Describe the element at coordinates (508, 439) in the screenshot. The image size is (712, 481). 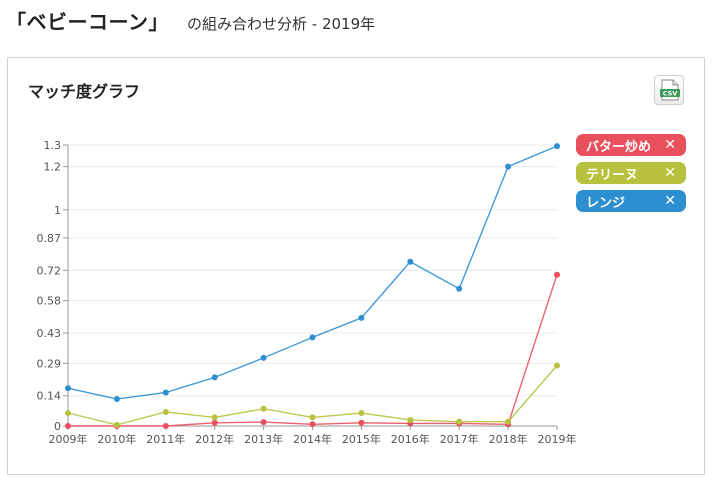
I see `x-tick-label: 2018年` at that location.